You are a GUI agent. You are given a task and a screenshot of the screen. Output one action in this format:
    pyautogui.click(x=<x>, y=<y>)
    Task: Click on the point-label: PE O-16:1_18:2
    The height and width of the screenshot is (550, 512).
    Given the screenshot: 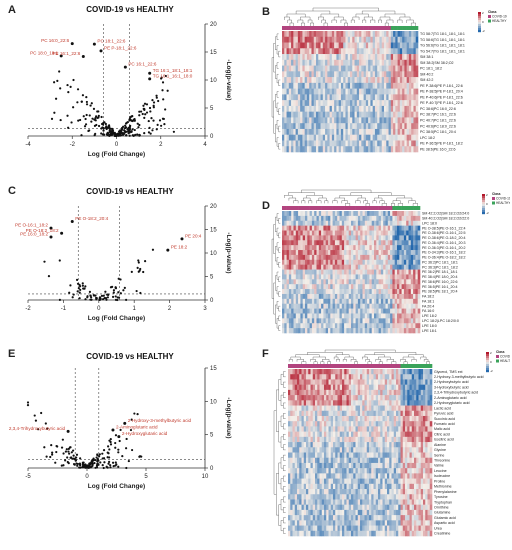 What is the action you would take?
    pyautogui.click(x=31, y=225)
    